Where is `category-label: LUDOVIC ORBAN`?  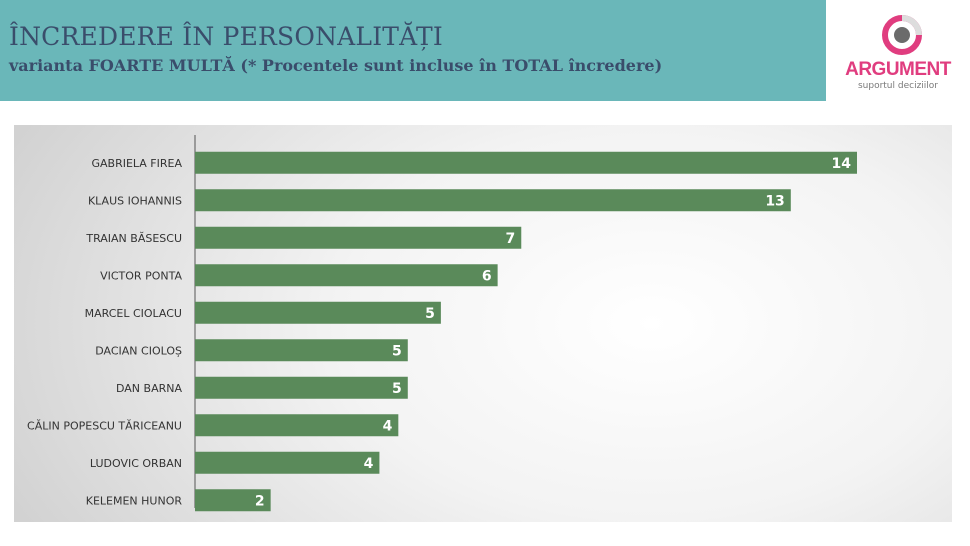
category-label: LUDOVIC ORBAN is located at coordinates (136, 463).